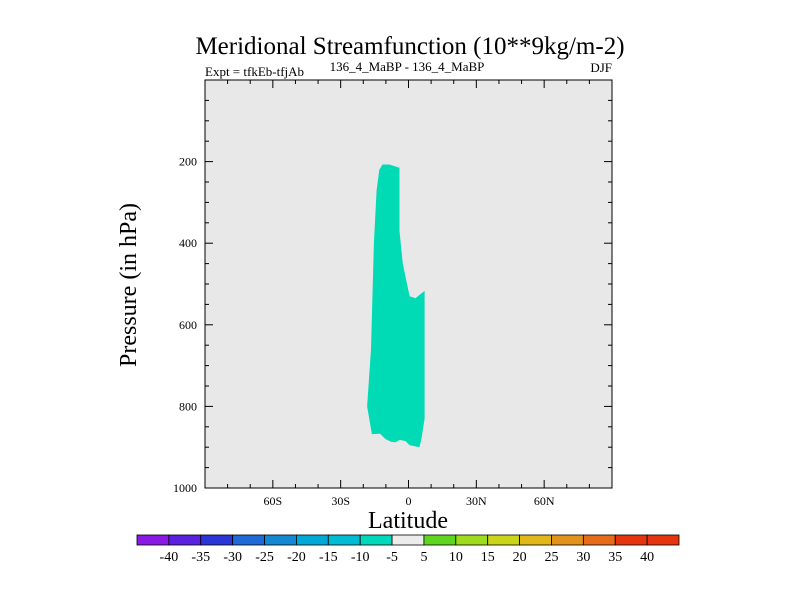 This screenshot has height=600, width=800. Describe the element at coordinates (254, 71) in the screenshot. I see `experiment-label: Expt = tfkEb-tfjAb` at that location.